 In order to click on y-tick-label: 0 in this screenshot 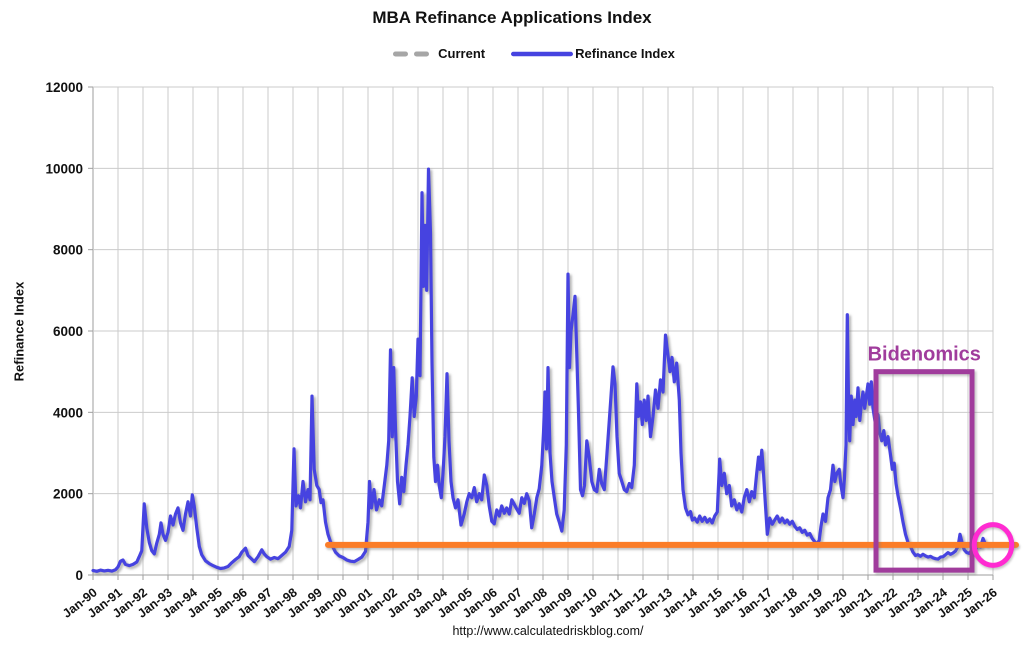, I will do `click(79, 575)`.